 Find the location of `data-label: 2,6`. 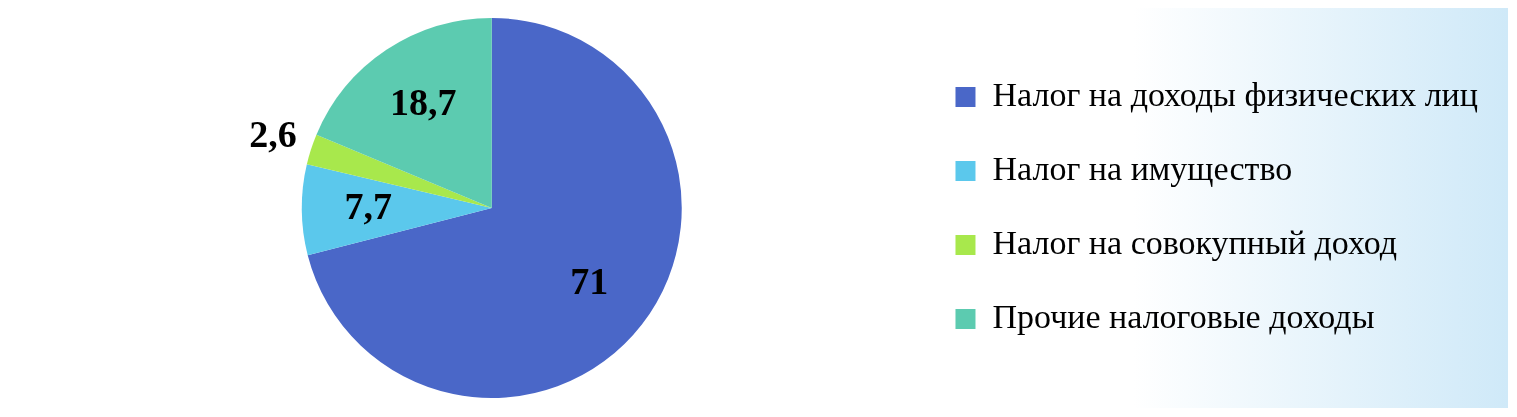

data-label: 2,6 is located at coordinates (273, 133).